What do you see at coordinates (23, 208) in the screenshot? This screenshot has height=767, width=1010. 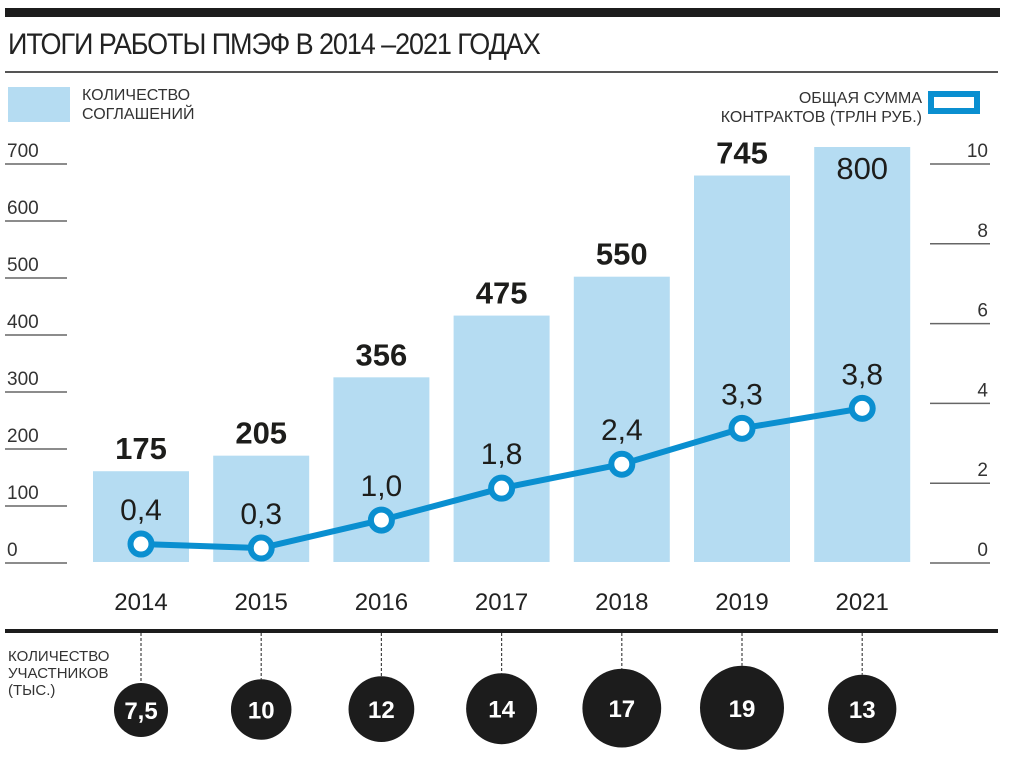 I see `left-axis-tick-label: 600` at bounding box center [23, 208].